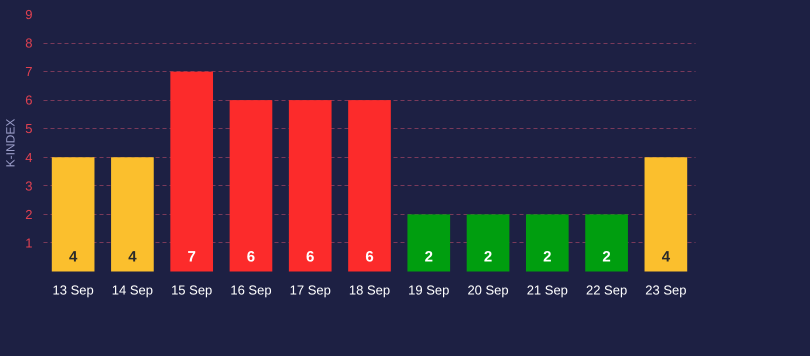 Image resolution: width=810 pixels, height=356 pixels. What do you see at coordinates (29, 242) in the screenshot?
I see `y-tick-label: 1` at bounding box center [29, 242].